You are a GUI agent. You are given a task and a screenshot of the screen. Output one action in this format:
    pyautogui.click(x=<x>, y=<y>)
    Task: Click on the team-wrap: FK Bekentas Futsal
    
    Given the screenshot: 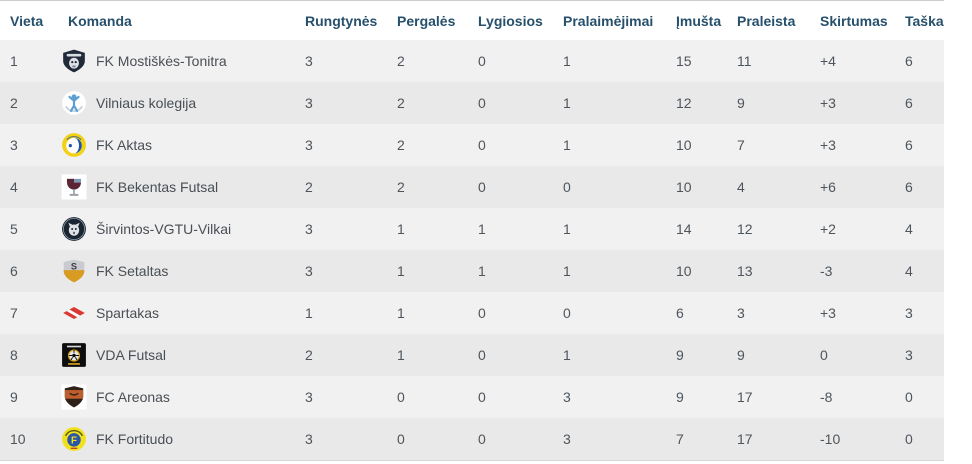 What is the action you would take?
    pyautogui.click(x=178, y=187)
    